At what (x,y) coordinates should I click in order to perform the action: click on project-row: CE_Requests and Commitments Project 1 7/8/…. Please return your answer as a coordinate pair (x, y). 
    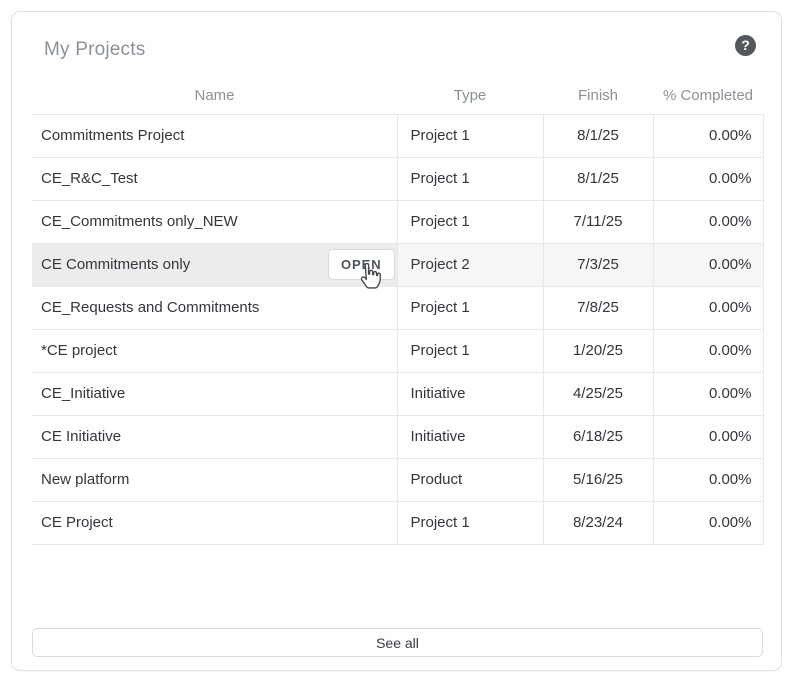
    Looking at the image, I should click on (398, 308).